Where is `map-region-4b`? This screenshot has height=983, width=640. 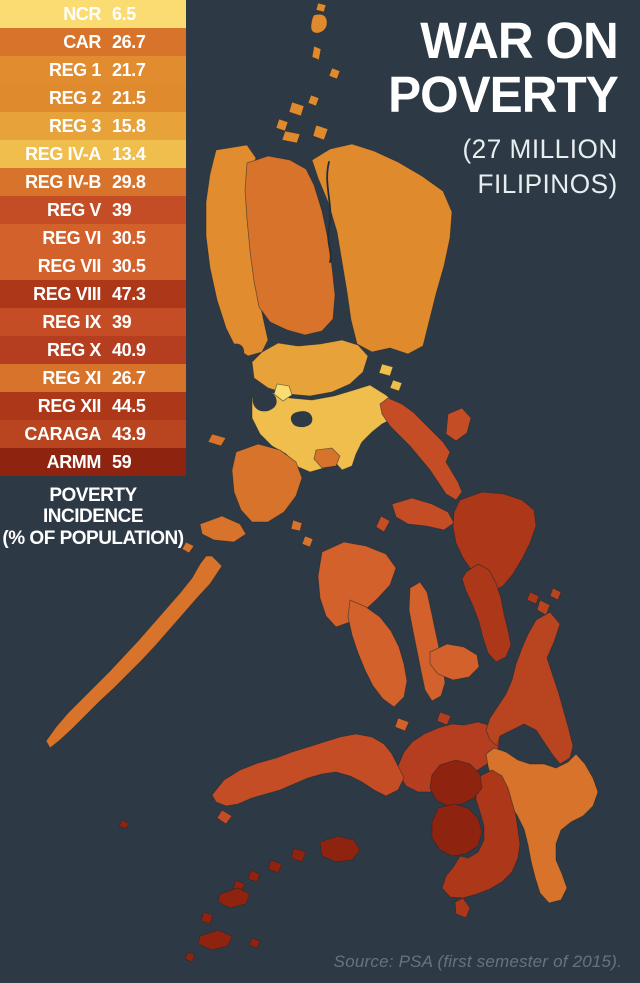
map-region-4b is located at coordinates (193, 591).